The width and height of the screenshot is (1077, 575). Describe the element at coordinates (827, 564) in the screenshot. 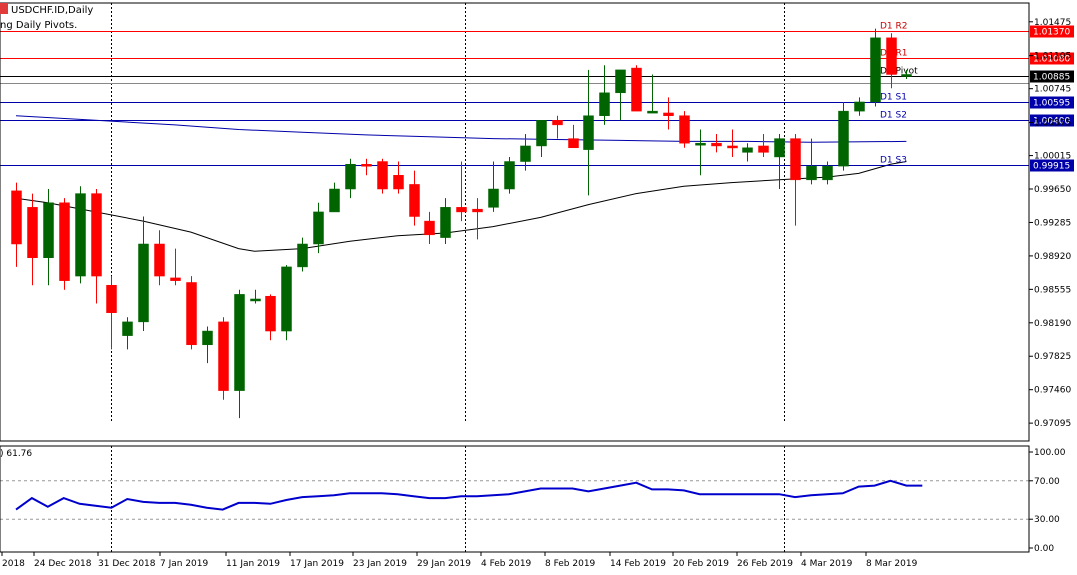

I see `x-tick-label: 4 Mar 2019` at that location.